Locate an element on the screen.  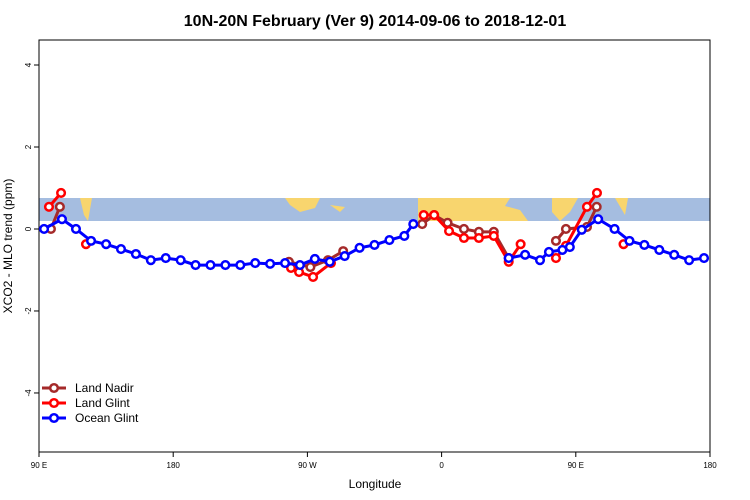
x-tick-label: 90 W is located at coordinates (307, 465).